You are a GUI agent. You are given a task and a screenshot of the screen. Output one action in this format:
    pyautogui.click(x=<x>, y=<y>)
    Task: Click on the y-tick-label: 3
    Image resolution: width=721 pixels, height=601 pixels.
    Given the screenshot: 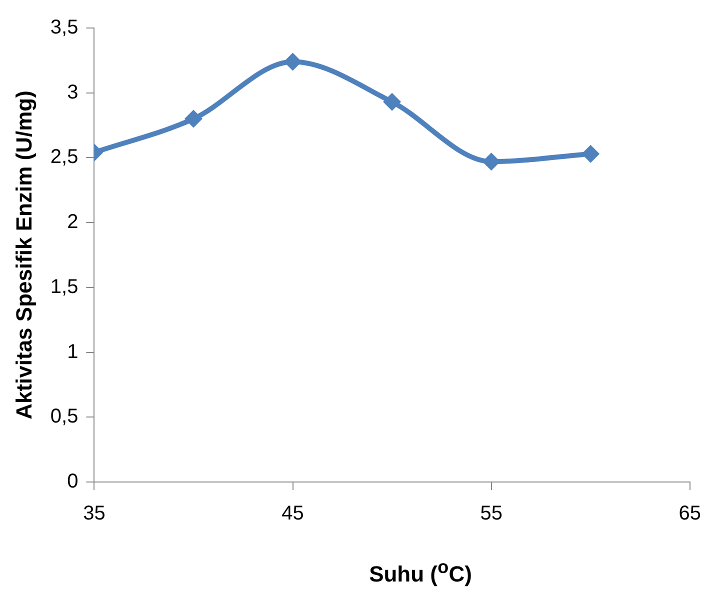 What is the action you would take?
    pyautogui.click(x=72, y=92)
    